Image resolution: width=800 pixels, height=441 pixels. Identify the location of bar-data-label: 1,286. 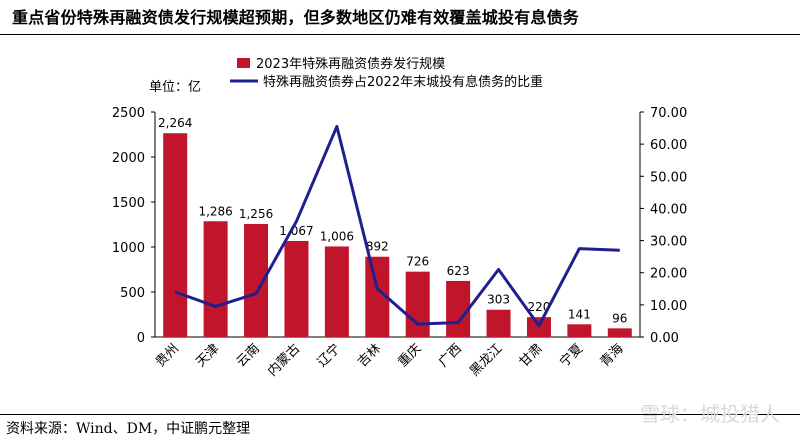
(215, 211).